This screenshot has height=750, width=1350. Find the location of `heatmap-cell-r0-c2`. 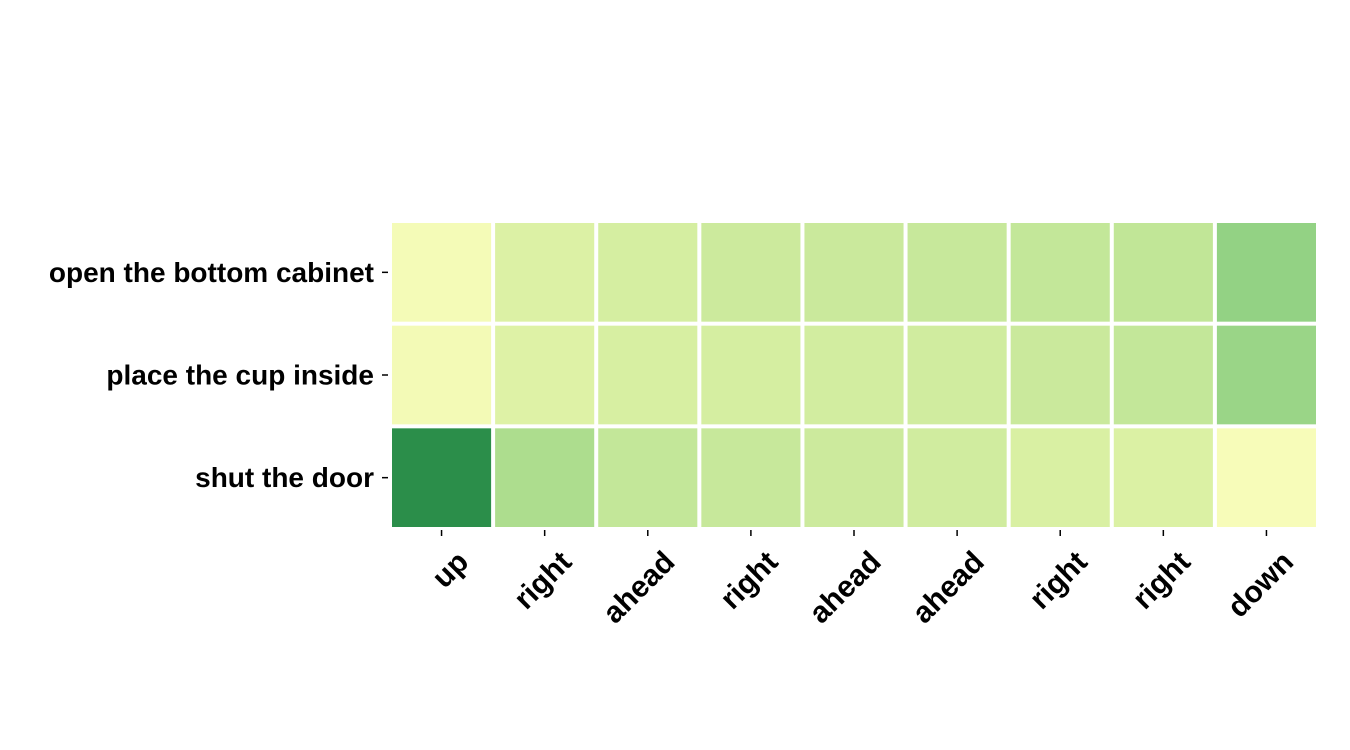

heatmap-cell-r0-c2 is located at coordinates (648, 272).